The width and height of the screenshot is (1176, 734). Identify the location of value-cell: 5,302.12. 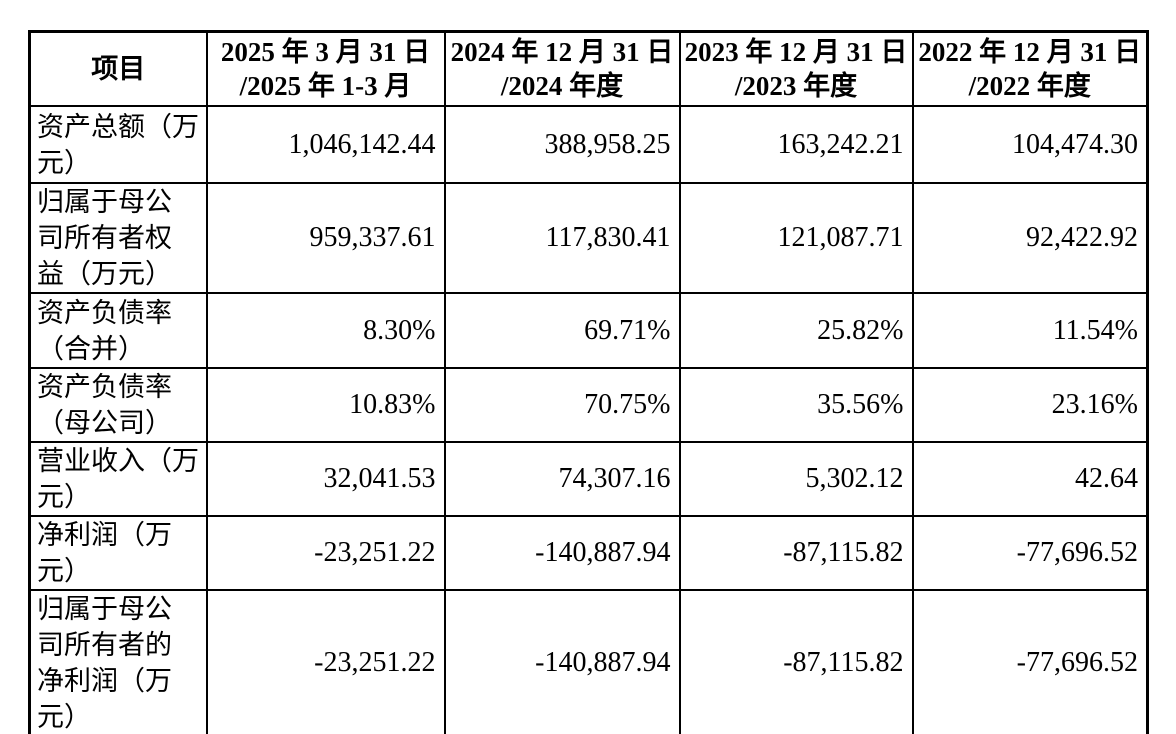
(796, 479).